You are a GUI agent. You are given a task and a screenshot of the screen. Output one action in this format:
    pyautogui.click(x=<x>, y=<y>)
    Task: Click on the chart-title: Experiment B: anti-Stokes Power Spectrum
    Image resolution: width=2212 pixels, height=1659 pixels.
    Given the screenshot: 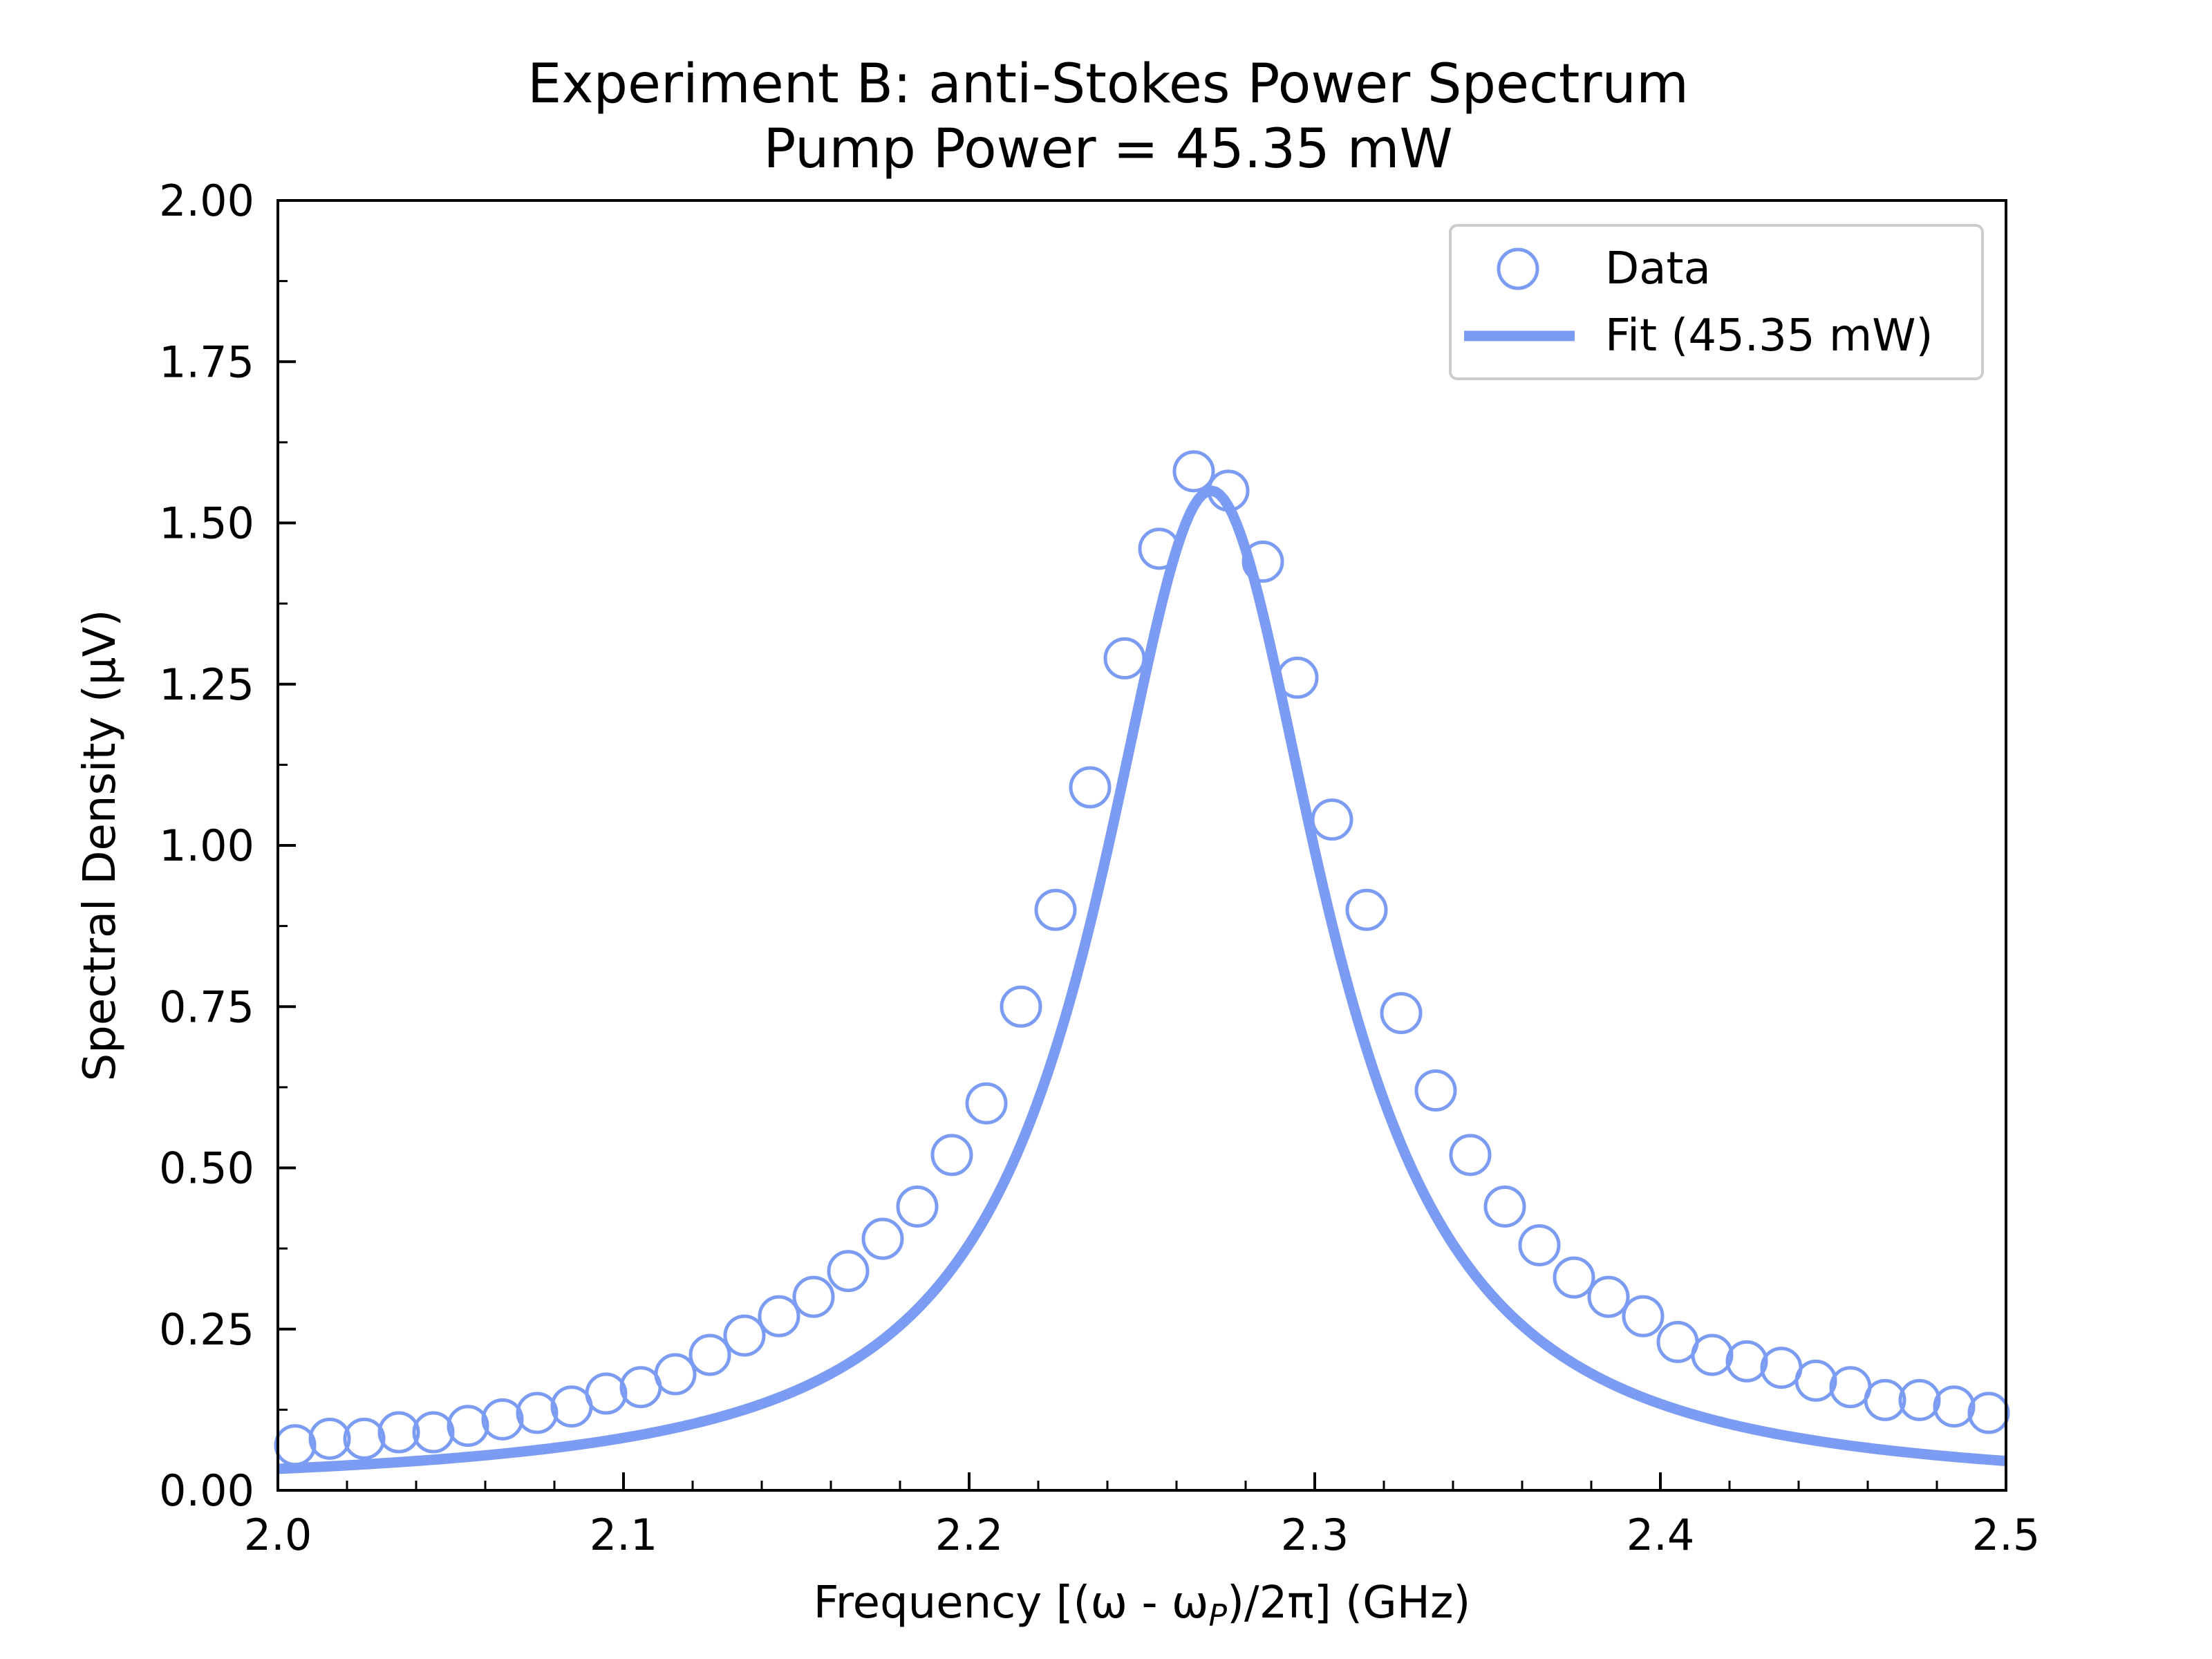 What is the action you would take?
    pyautogui.click(x=1108, y=84)
    